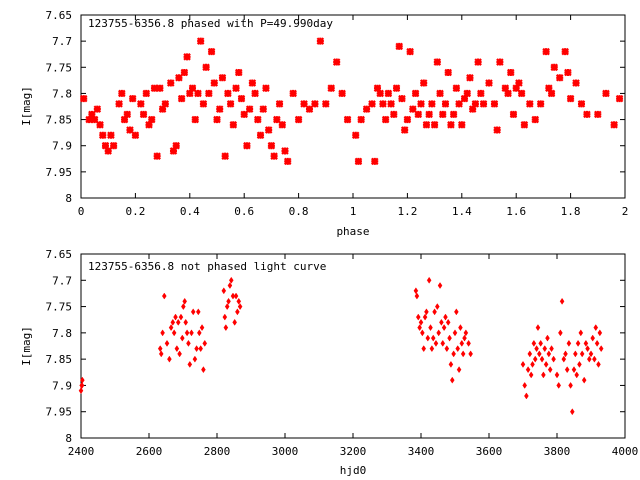 This screenshot has width=640, height=480. Describe the element at coordinates (210, 23) in the screenshot. I see `chart-title: 123755-6356.8 phased with P=49.990day` at that location.